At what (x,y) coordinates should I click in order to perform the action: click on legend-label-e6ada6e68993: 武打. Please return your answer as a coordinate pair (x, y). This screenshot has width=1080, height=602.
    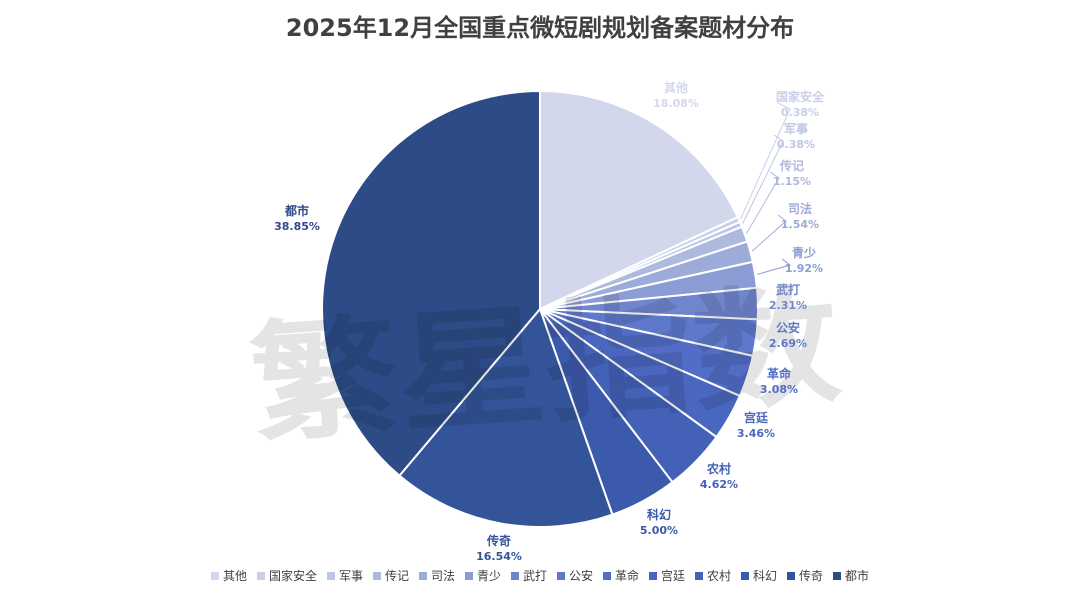
    Looking at the image, I should click on (535, 576).